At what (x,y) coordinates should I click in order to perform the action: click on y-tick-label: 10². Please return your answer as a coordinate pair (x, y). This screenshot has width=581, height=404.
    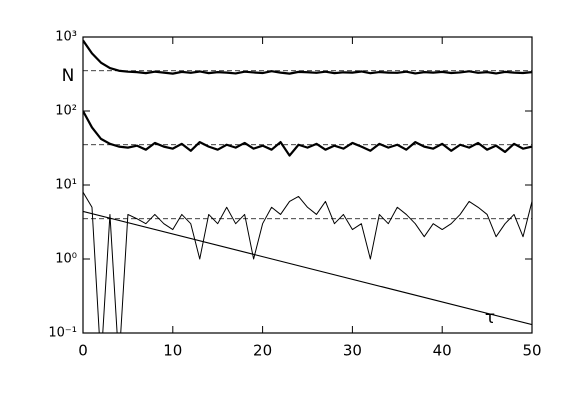
    Looking at the image, I should click on (66, 111).